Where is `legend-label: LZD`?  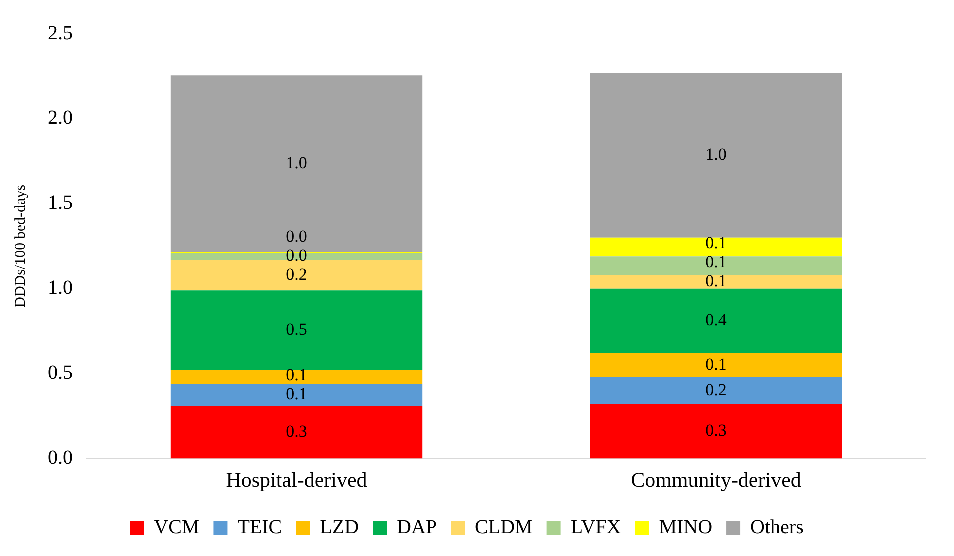
legend-label: LZD is located at coordinates (340, 527).